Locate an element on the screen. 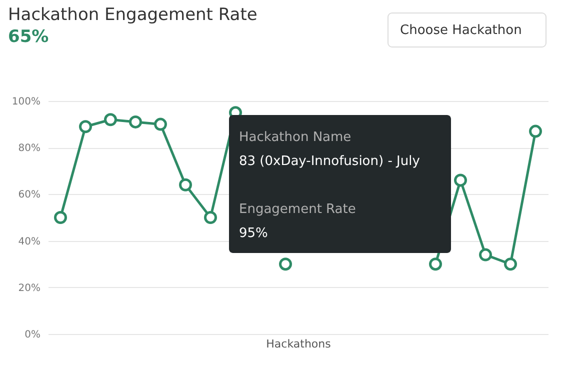 Image resolution: width=576 pixels, height=376 pixels. y-tick-label: 20% is located at coordinates (29, 288).